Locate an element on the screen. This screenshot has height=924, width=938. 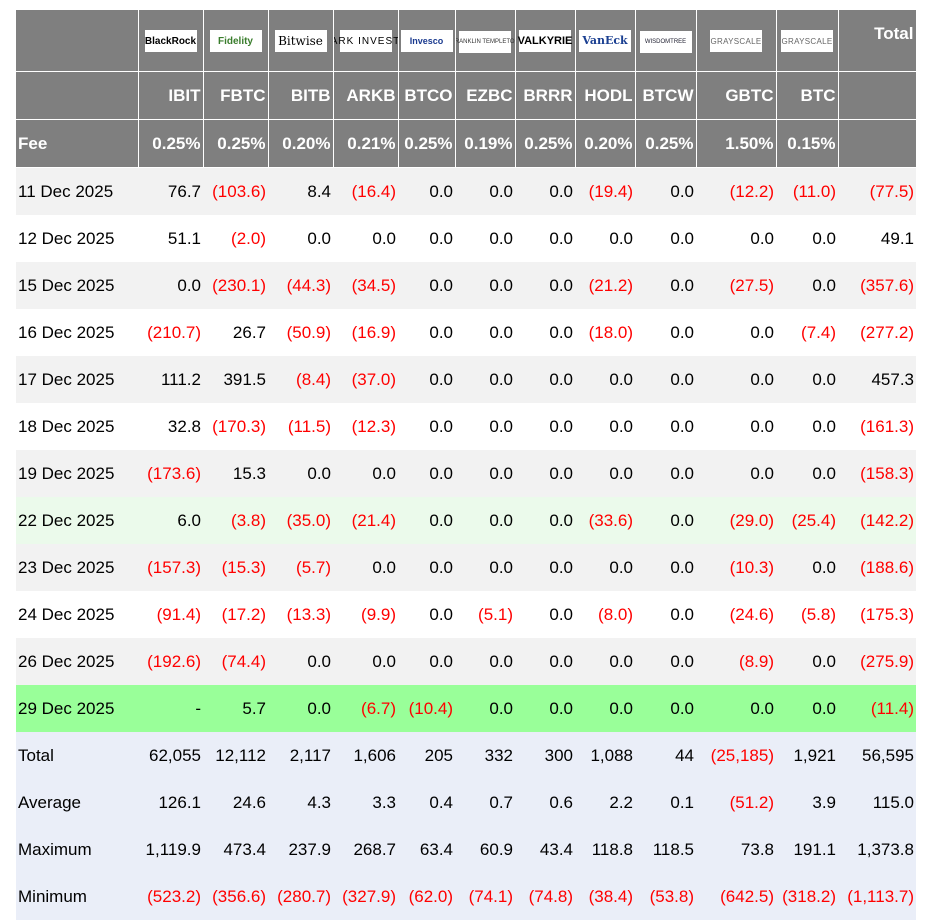
summary-cell: (74.1) is located at coordinates (485, 896).